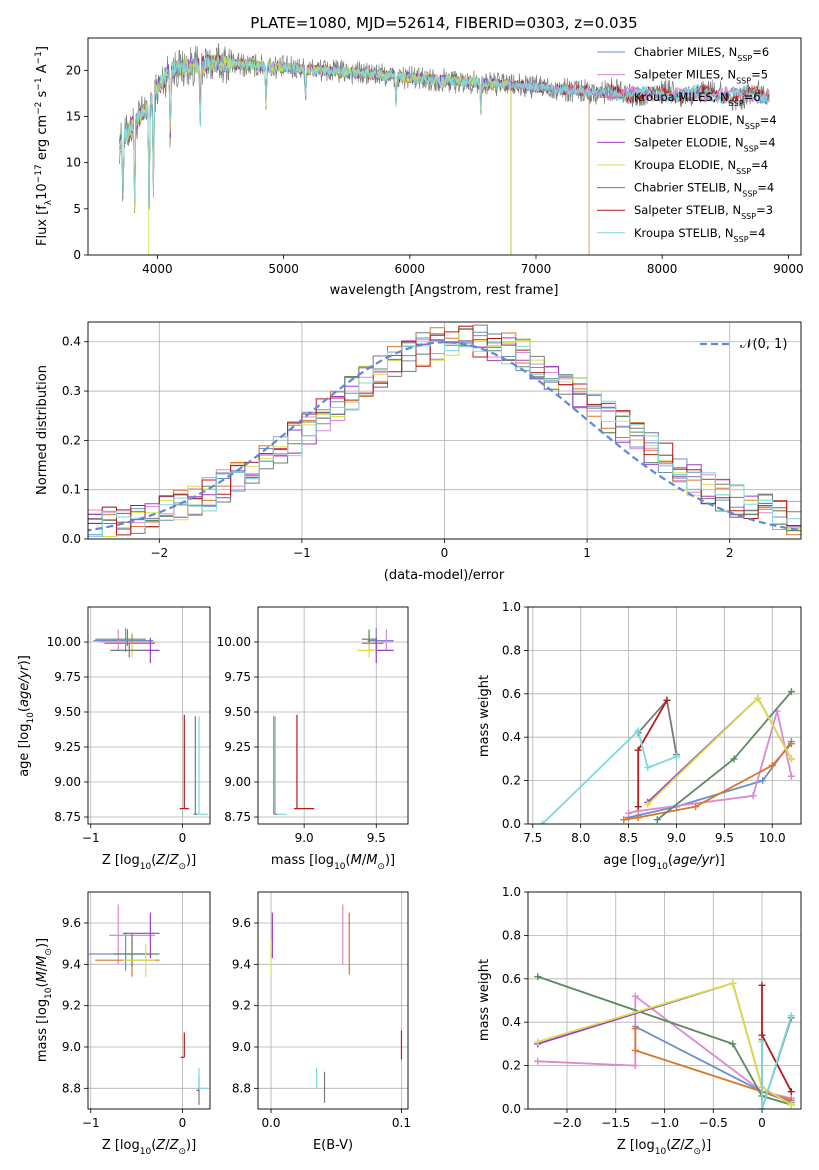 The height and width of the screenshot is (1170, 819). What do you see at coordinates (511, 824) in the screenshot?
I see `y-tick-label: 0.0` at bounding box center [511, 824].